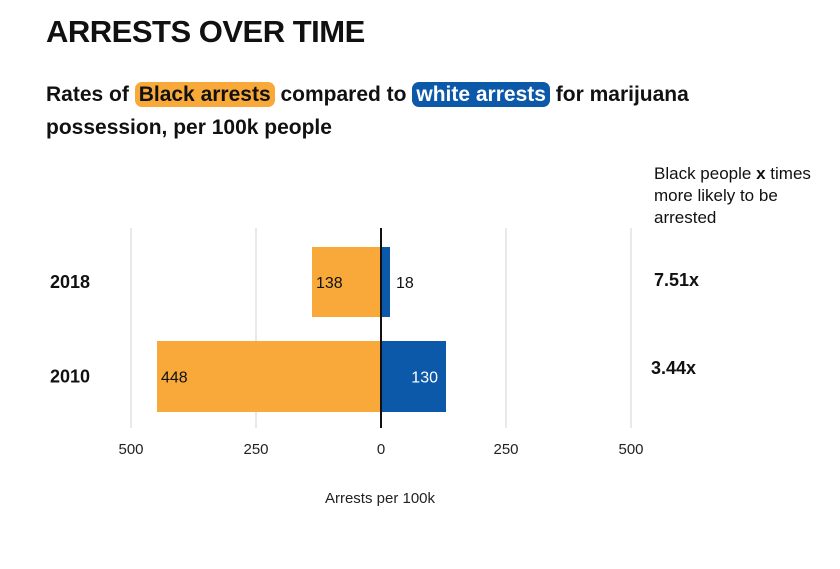 This screenshot has width=840, height=569. Describe the element at coordinates (703, 173) in the screenshot. I see `side-note-pre: Black people` at that location.